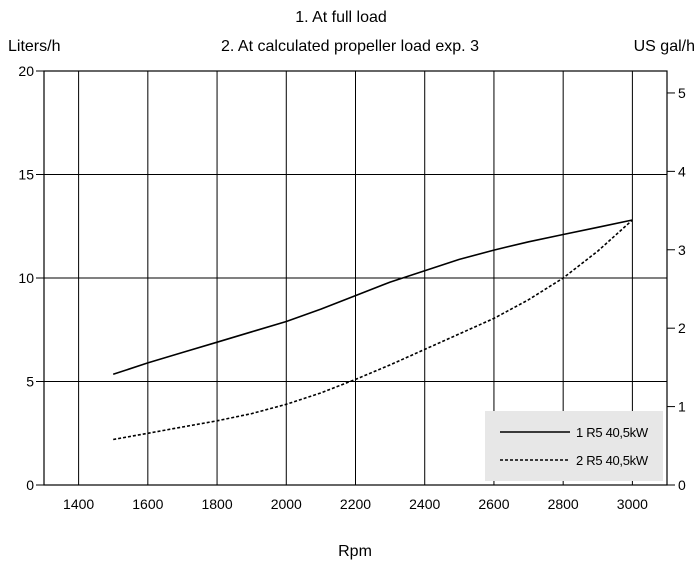 The height and width of the screenshot is (563, 697). I want to click on x-tick-label: 1800, so click(216, 504).